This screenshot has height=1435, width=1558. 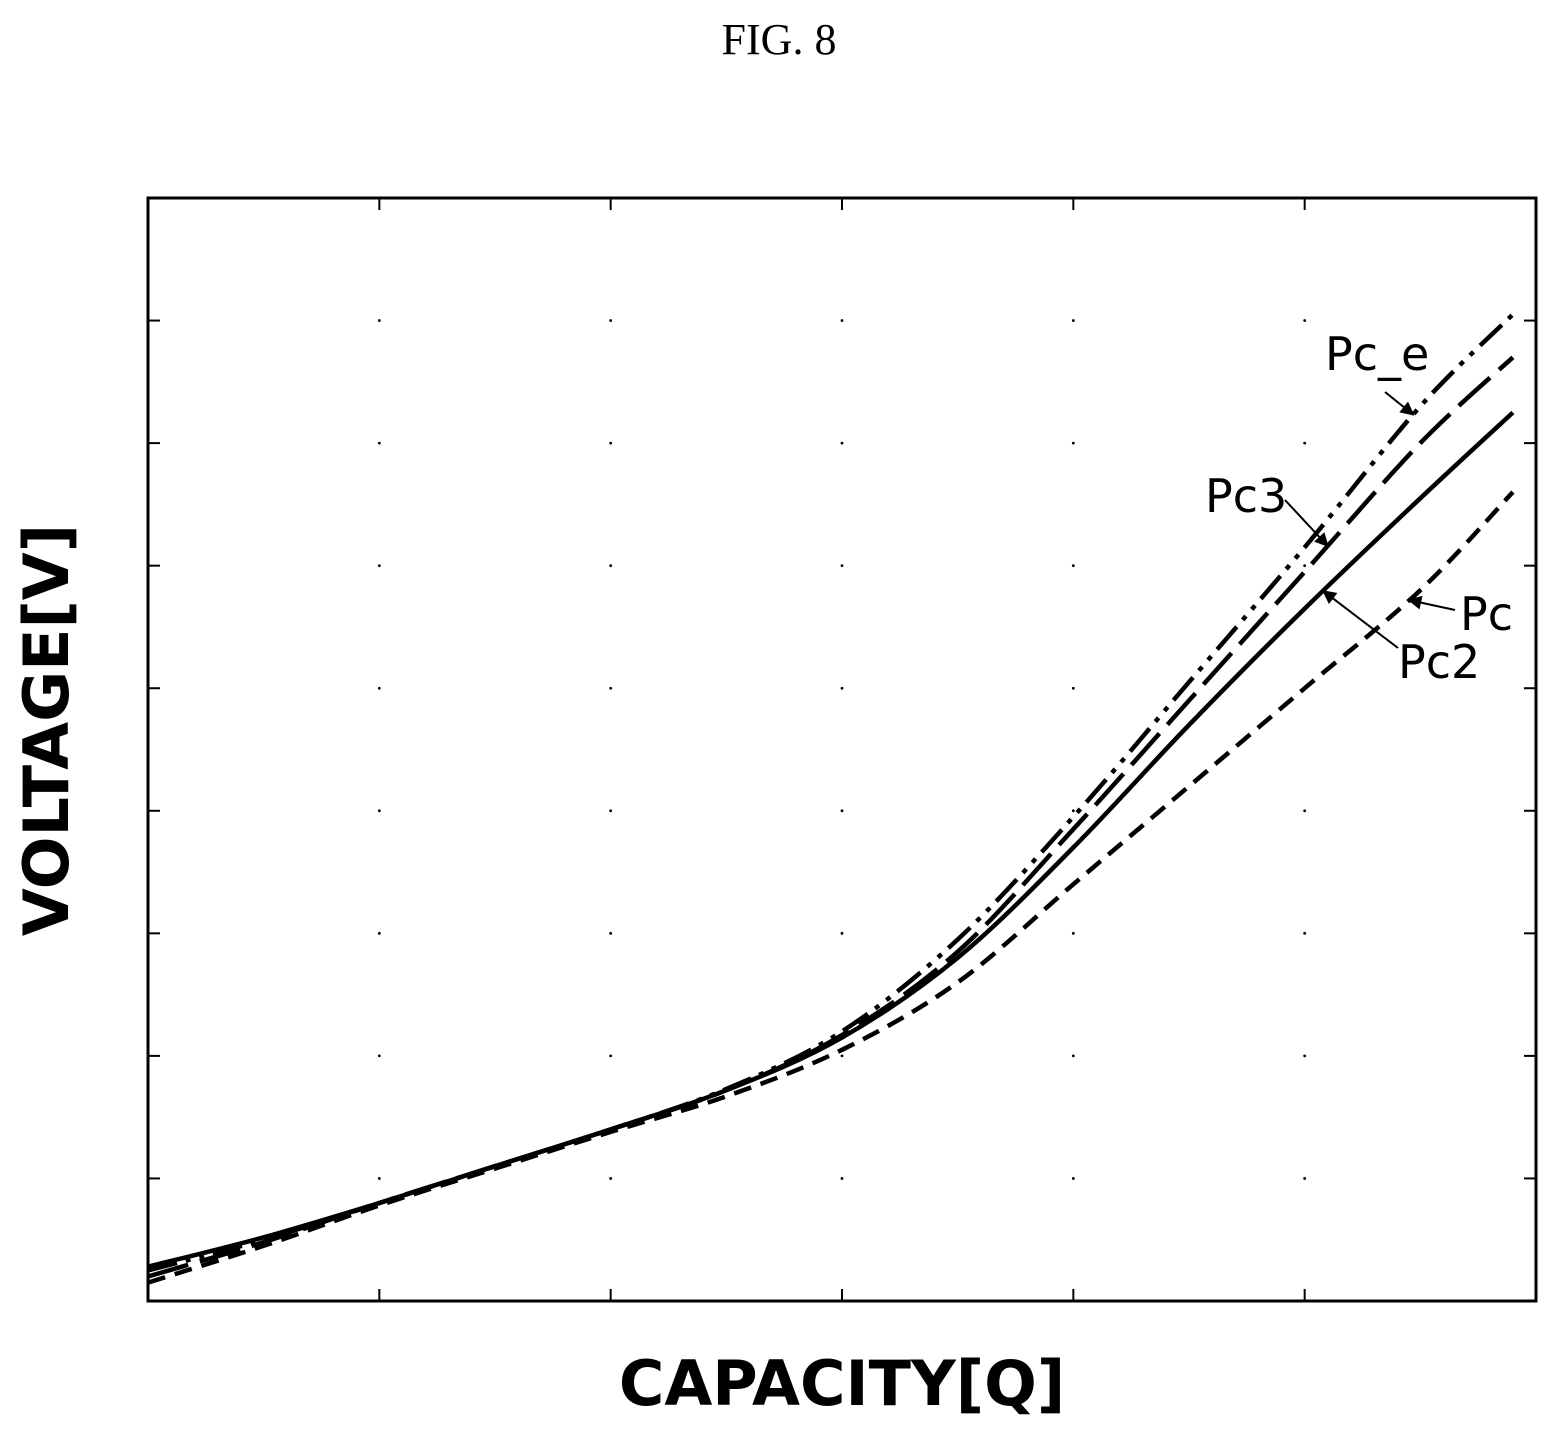 I want to click on annotation-arrow-pc3, so click(x=1306, y=523).